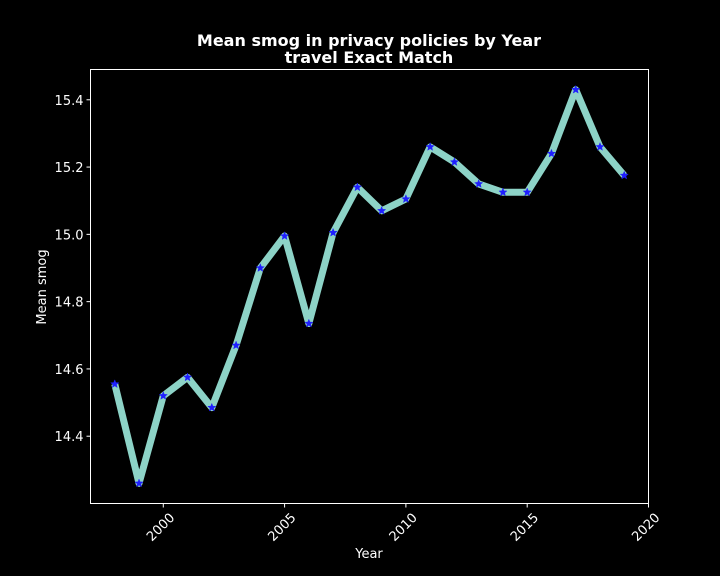  I want to click on x-axis: 2000 2005 2010 2015 2020, so click(403, 524).